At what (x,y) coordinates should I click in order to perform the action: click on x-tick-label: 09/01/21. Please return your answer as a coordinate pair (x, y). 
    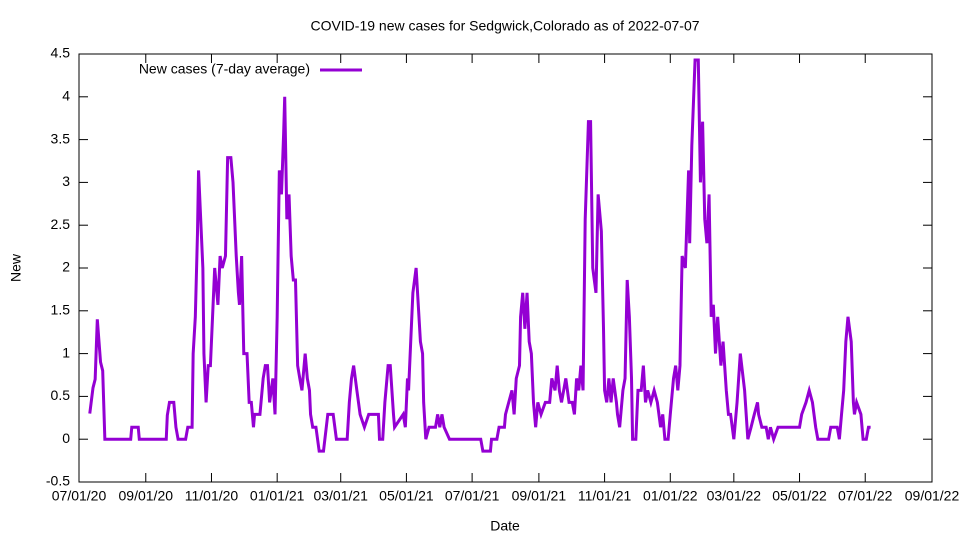
    Looking at the image, I should click on (539, 496).